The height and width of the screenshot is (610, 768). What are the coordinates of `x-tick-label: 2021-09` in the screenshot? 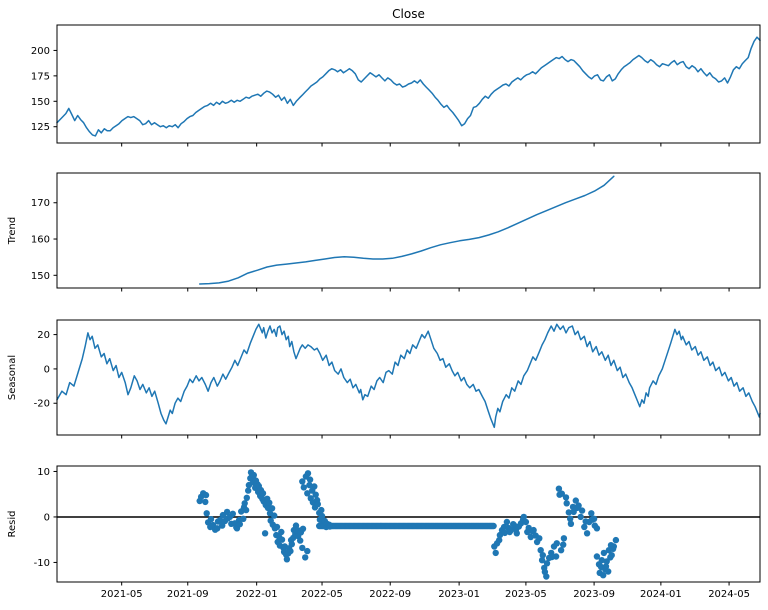 It's located at (188, 594).